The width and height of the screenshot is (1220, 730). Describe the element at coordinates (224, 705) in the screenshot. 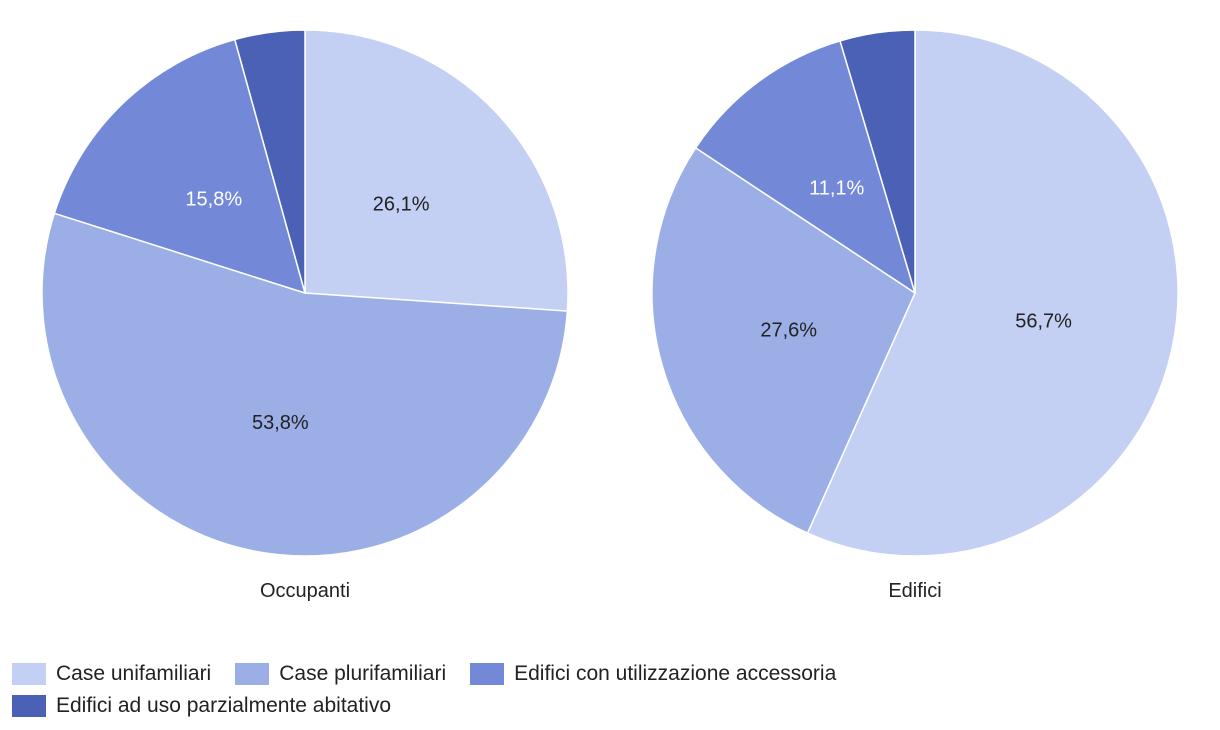

I see `legend-label: Edifici ad uso parzialmente abitativo` at that location.